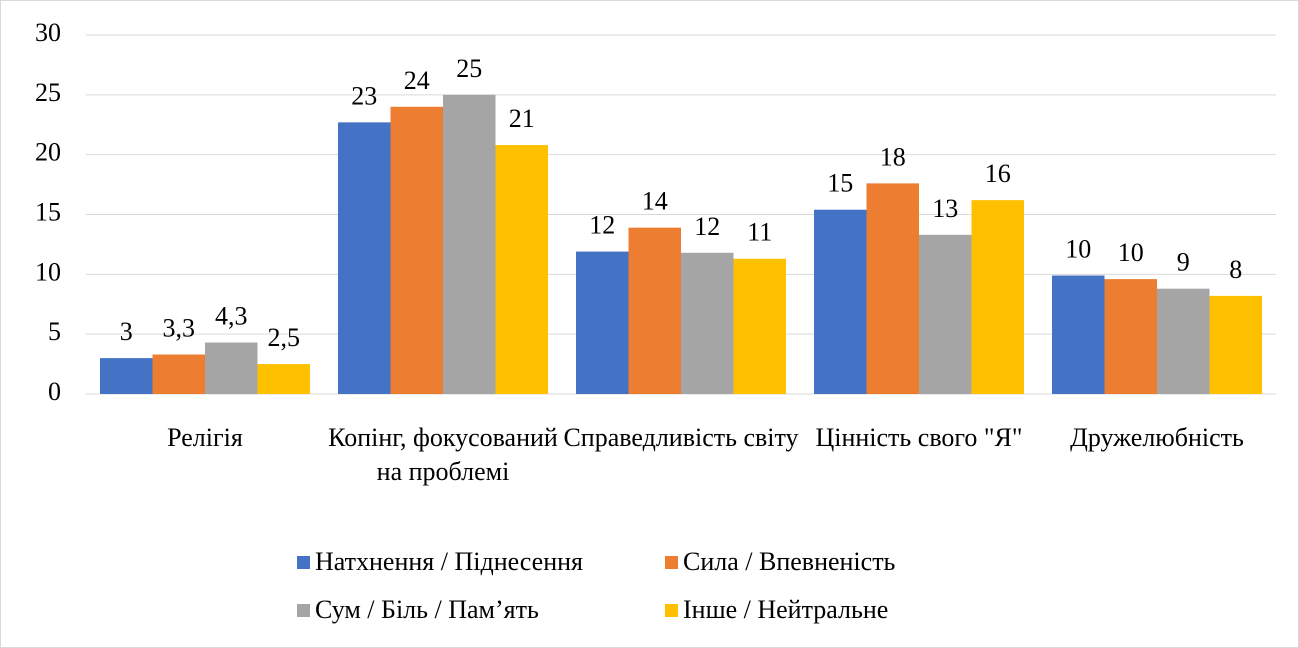  Describe the element at coordinates (1235, 269) in the screenshot. I see `data-label: 8` at that location.